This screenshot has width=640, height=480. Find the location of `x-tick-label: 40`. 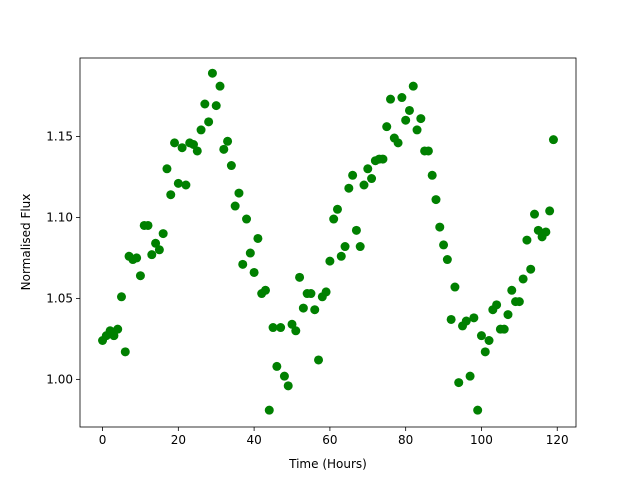

x-tick-label: 40 is located at coordinates (253, 440).